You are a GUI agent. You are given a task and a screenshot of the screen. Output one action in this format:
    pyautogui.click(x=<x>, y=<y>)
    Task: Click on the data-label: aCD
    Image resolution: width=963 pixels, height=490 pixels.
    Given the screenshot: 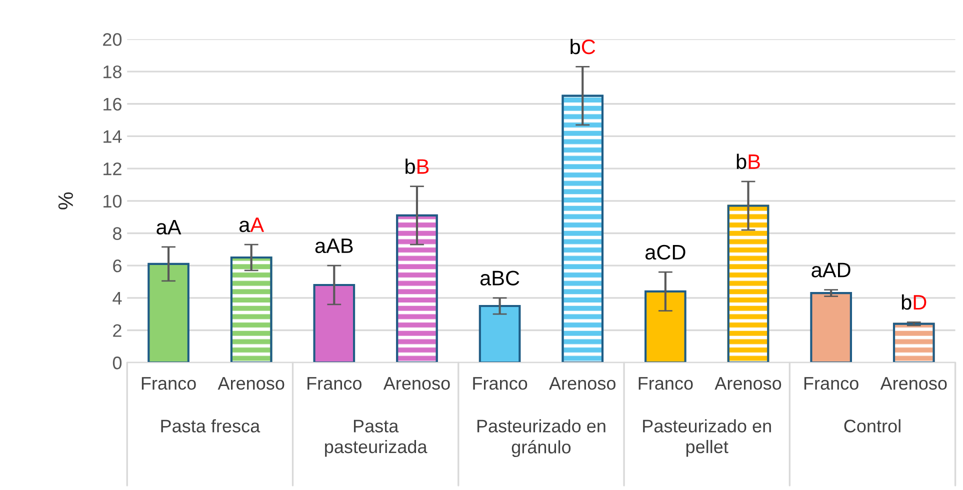 What is the action you would take?
    pyautogui.click(x=665, y=252)
    